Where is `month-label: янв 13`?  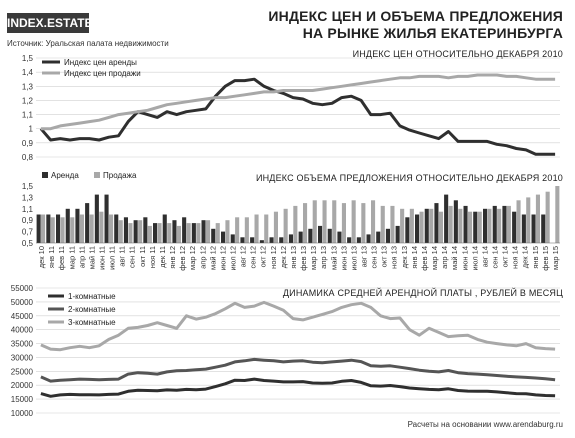
month-label: янв 13 is located at coordinates (293, 257).